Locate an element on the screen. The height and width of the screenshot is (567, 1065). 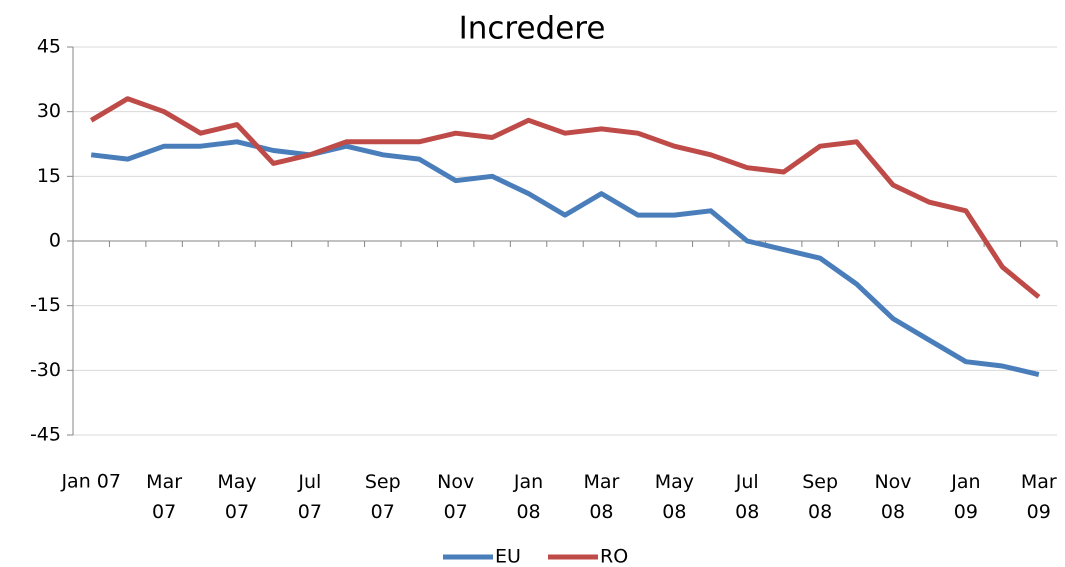
x-tick-label: Mar 09 is located at coordinates (1039, 497).